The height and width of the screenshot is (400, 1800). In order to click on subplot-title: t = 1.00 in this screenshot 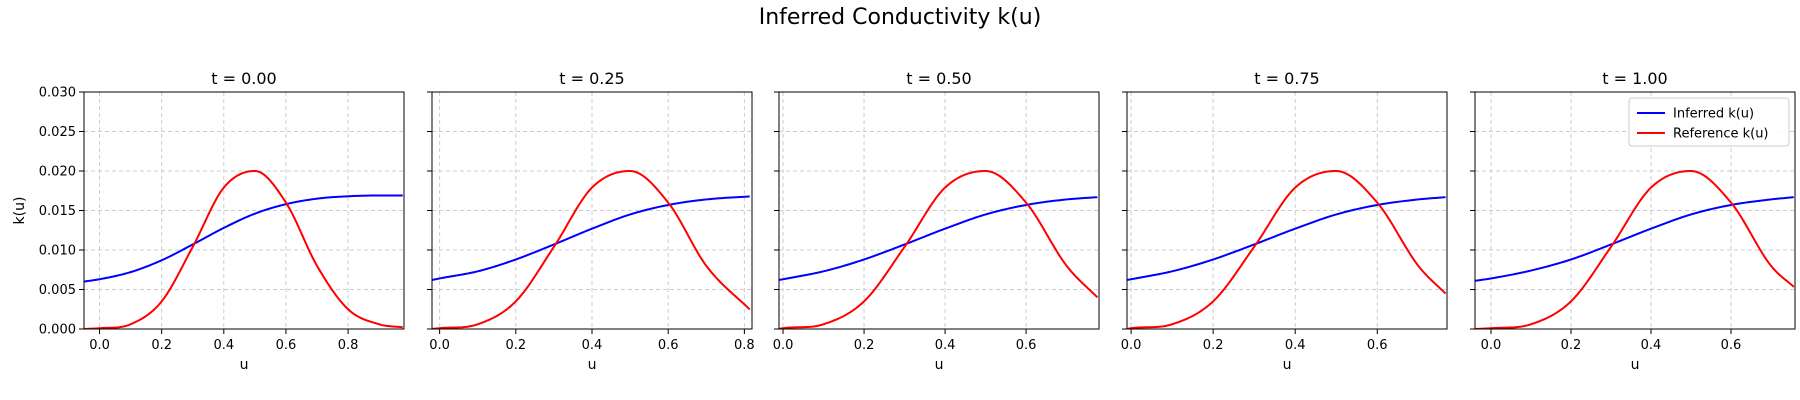, I will do `click(1634, 78)`.